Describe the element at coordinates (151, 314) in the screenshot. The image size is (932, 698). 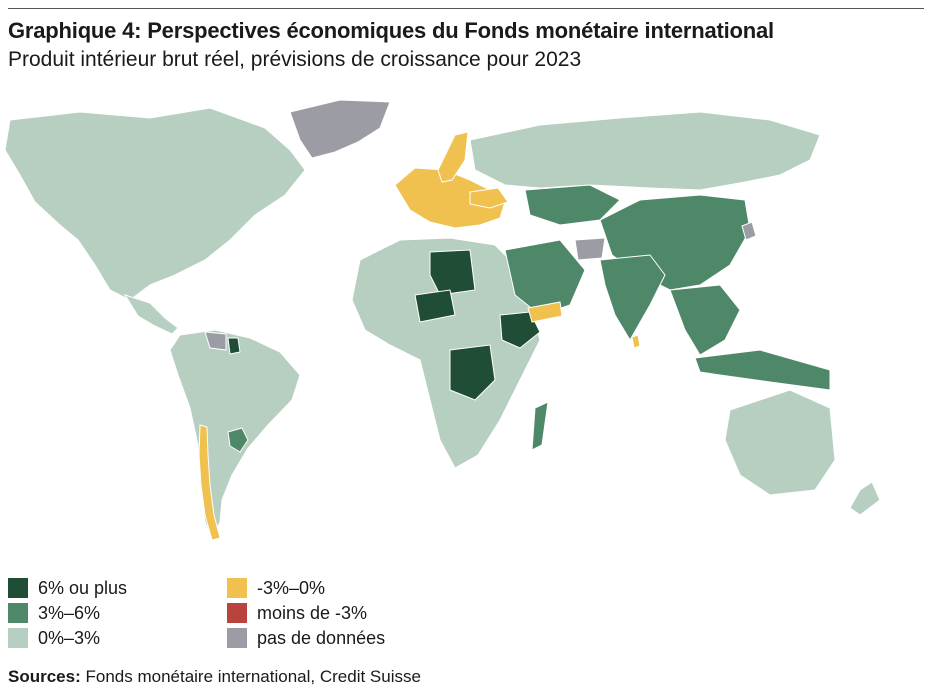
I see `region-central-america` at that location.